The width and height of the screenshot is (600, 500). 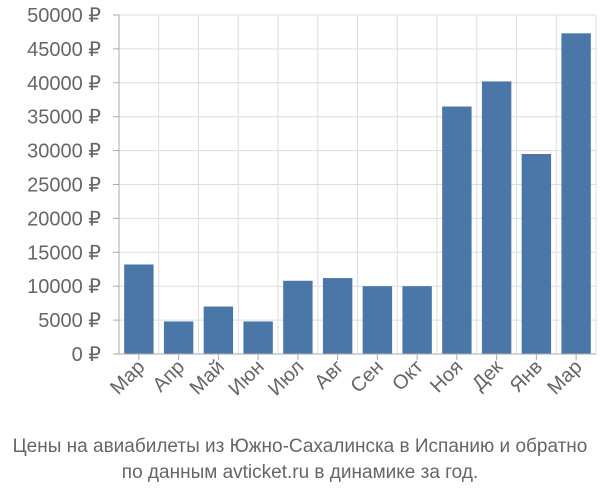 I want to click on y-tick-label: 25000 ₽, so click(x=64, y=186).